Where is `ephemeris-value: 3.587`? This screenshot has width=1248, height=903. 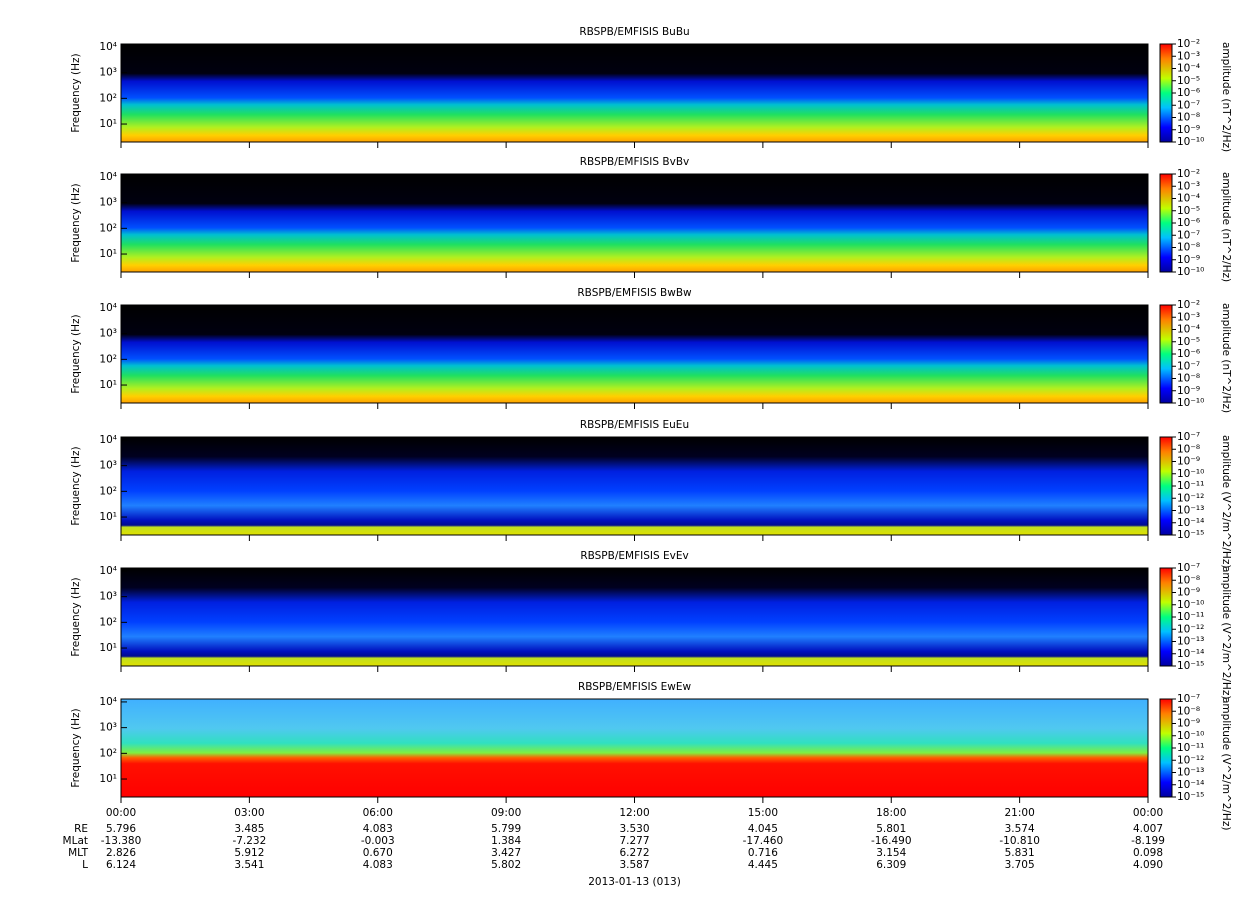
ephemeris-value: 3.587 is located at coordinates (634, 865).